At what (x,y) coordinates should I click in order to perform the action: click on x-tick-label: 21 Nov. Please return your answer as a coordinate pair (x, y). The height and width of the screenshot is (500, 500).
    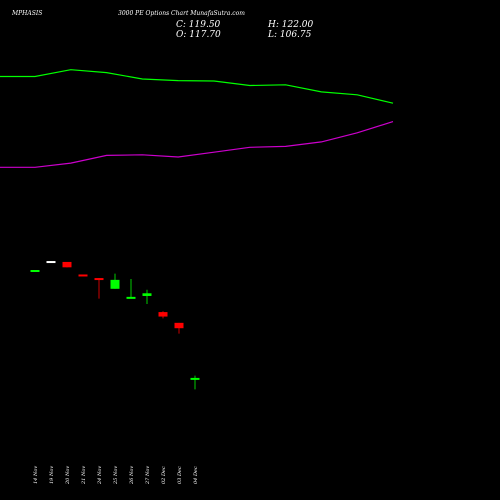
    Looking at the image, I should click on (84, 475).